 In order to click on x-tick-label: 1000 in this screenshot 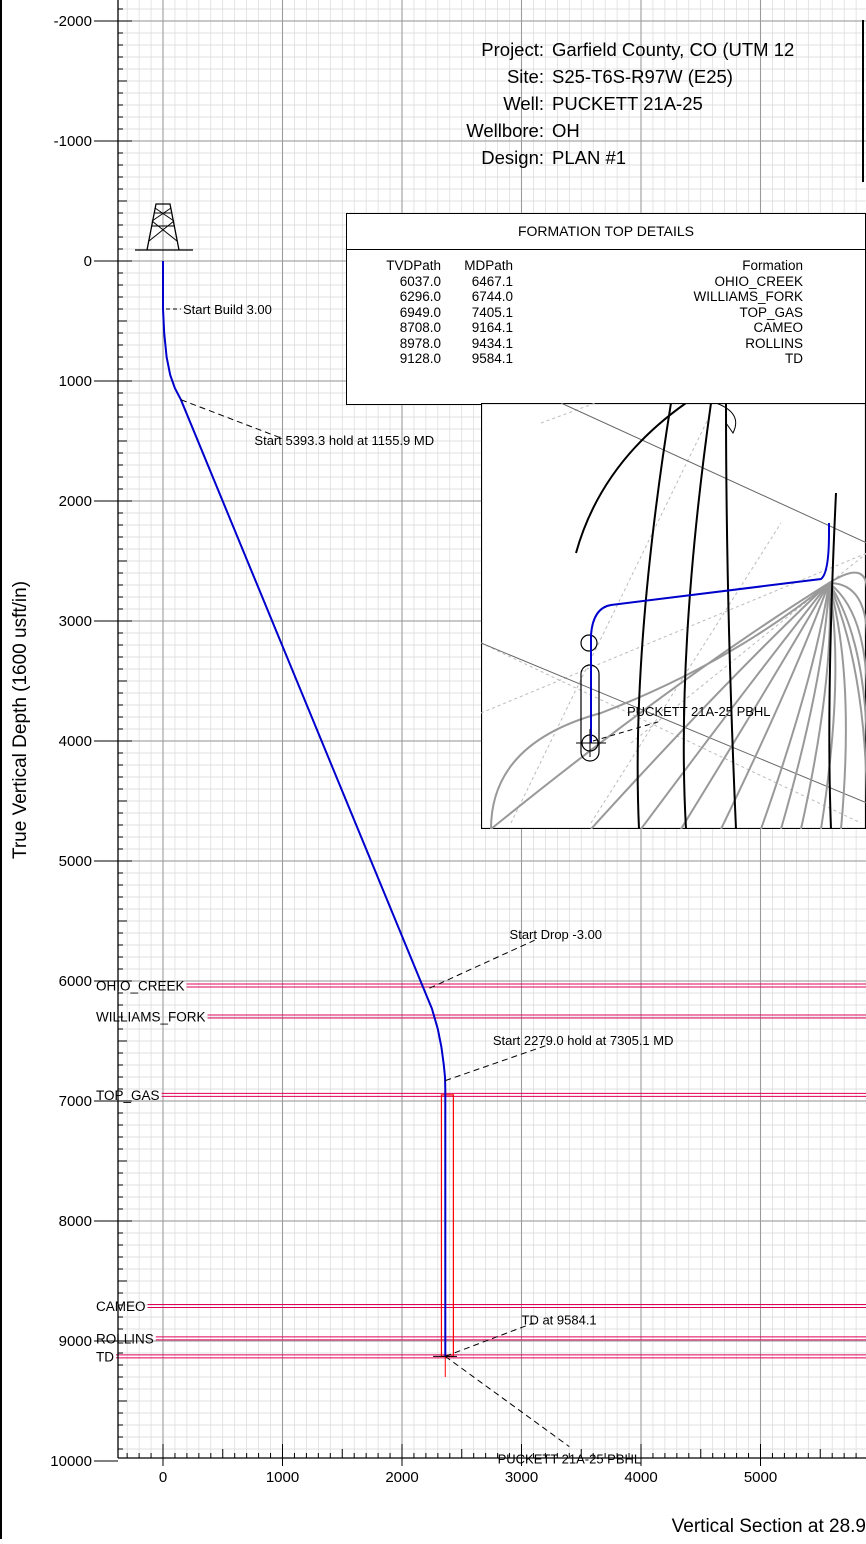, I will do `click(282, 1477)`.